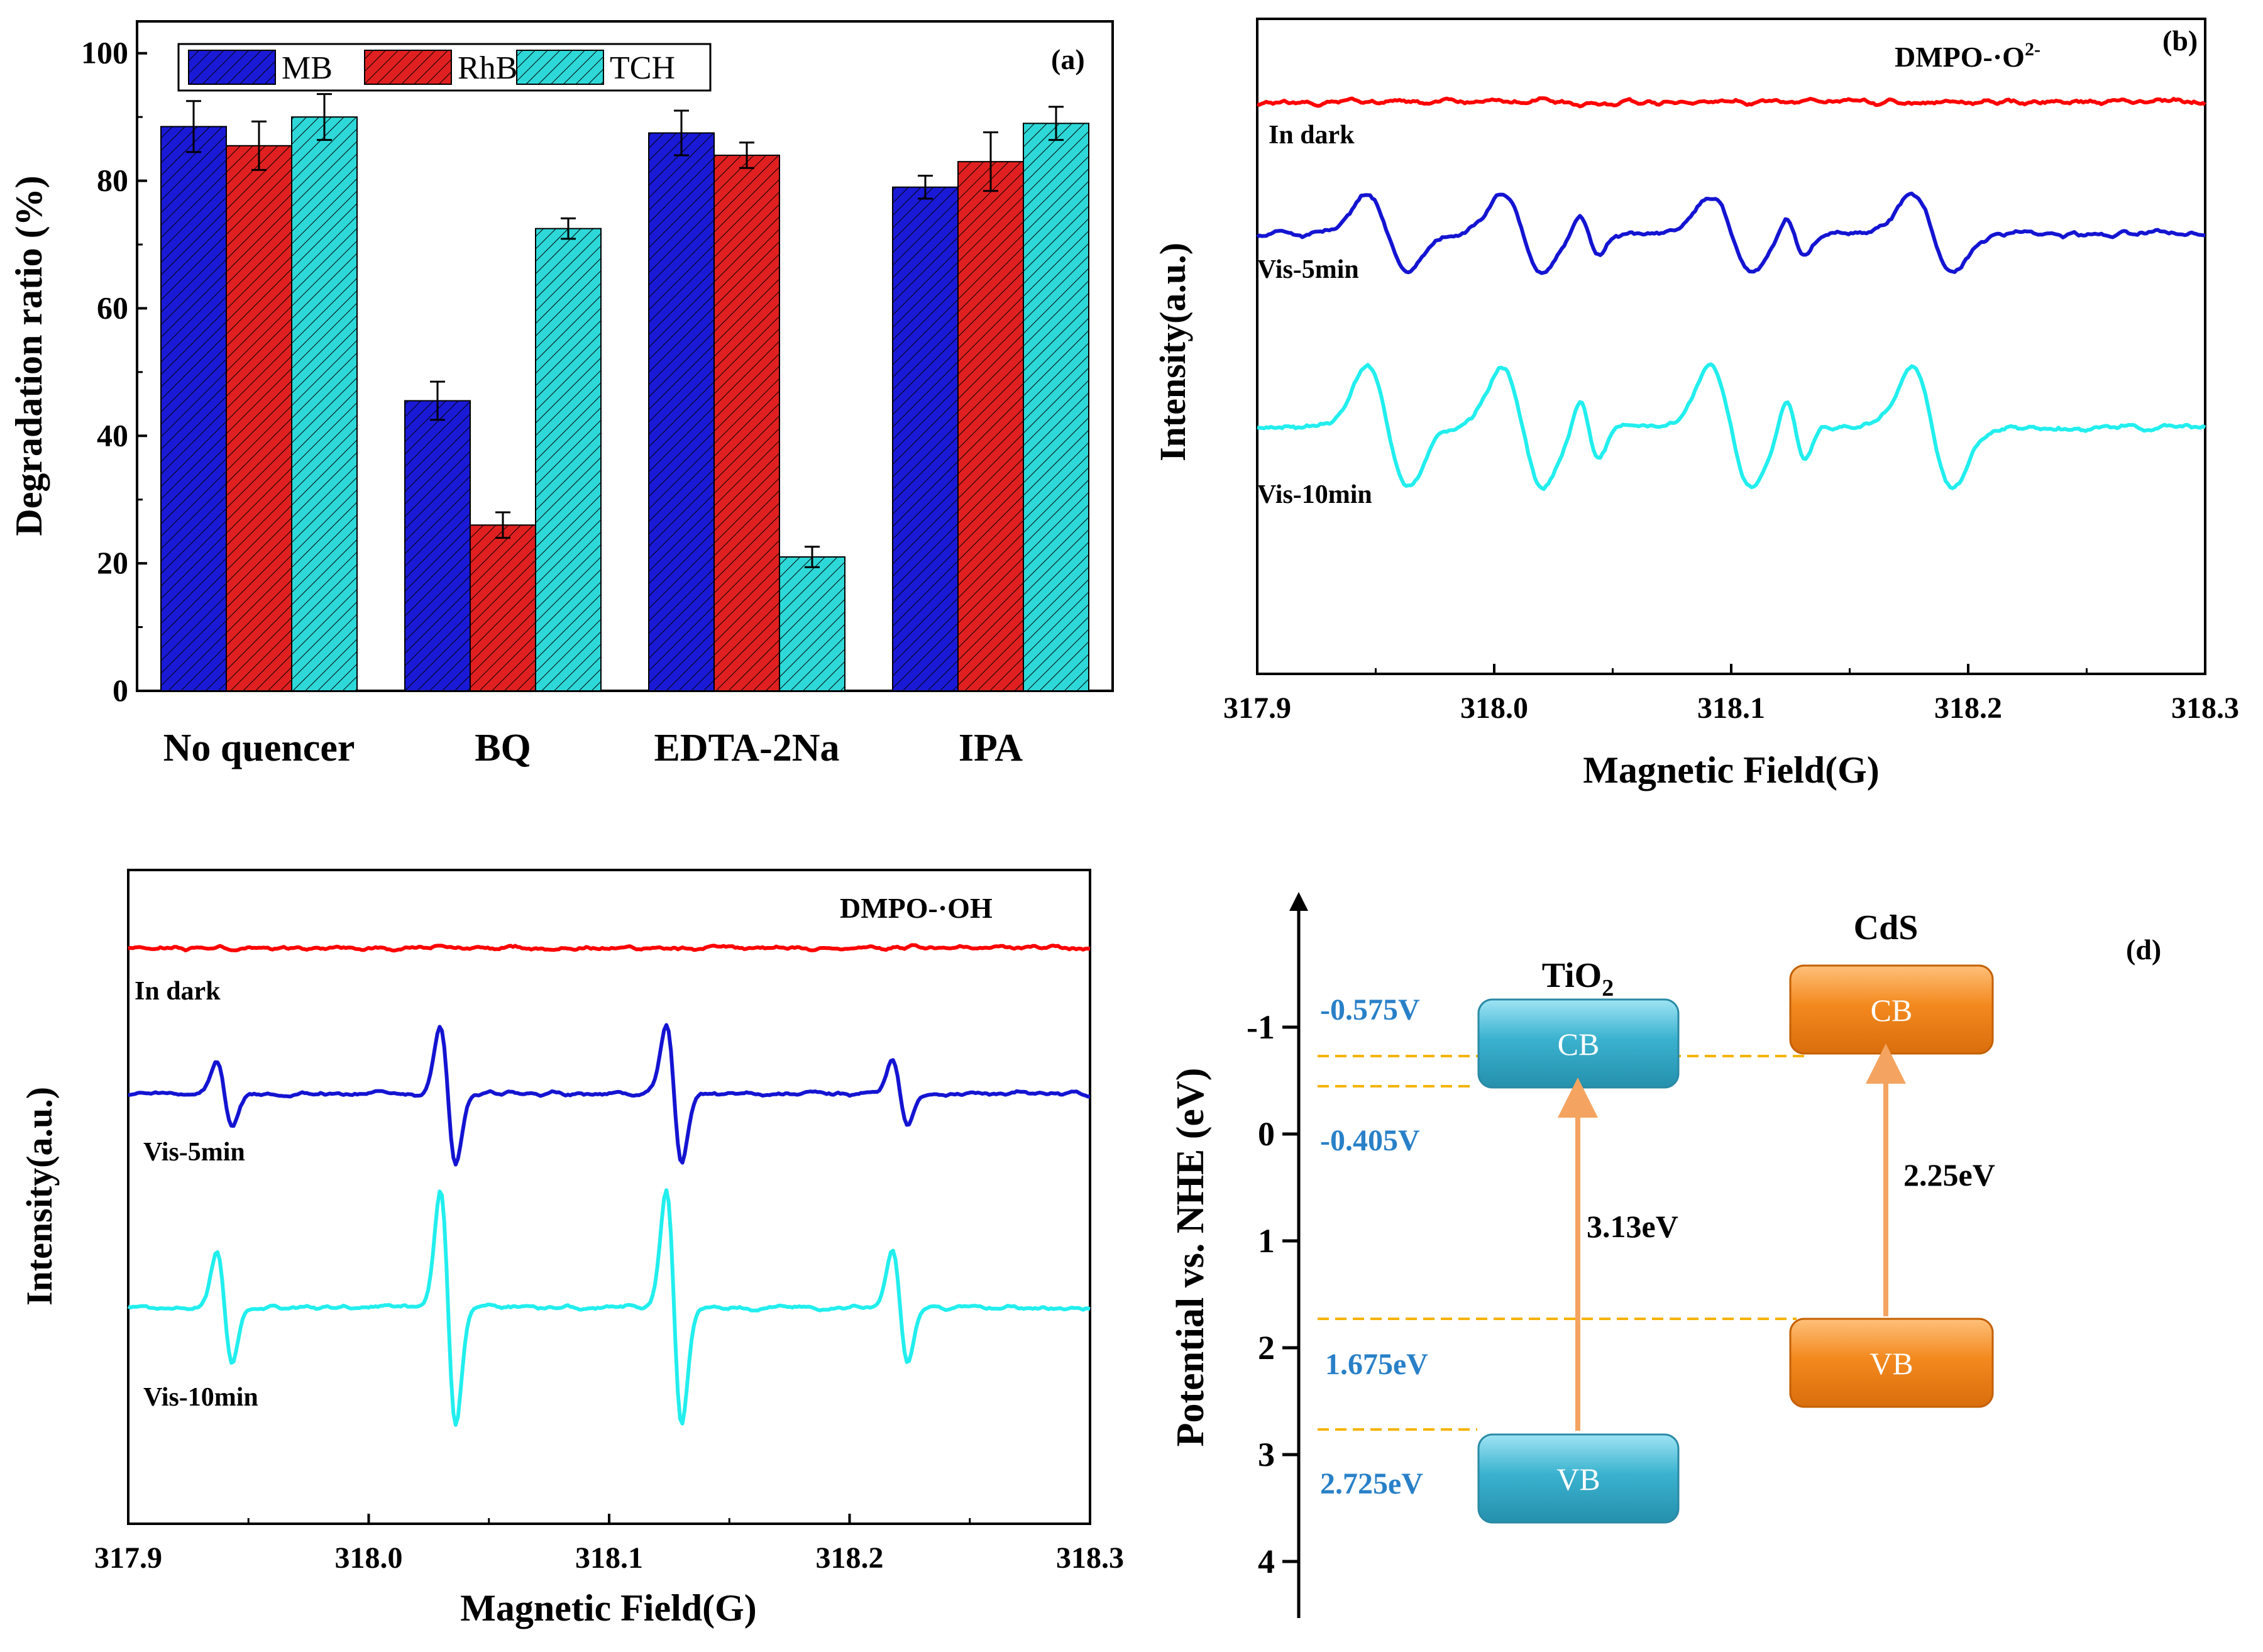 Image resolution: width=2263 pixels, height=1652 pixels. Describe the element at coordinates (1886, 927) in the screenshot. I see `material-label-cds: CdS` at that location.